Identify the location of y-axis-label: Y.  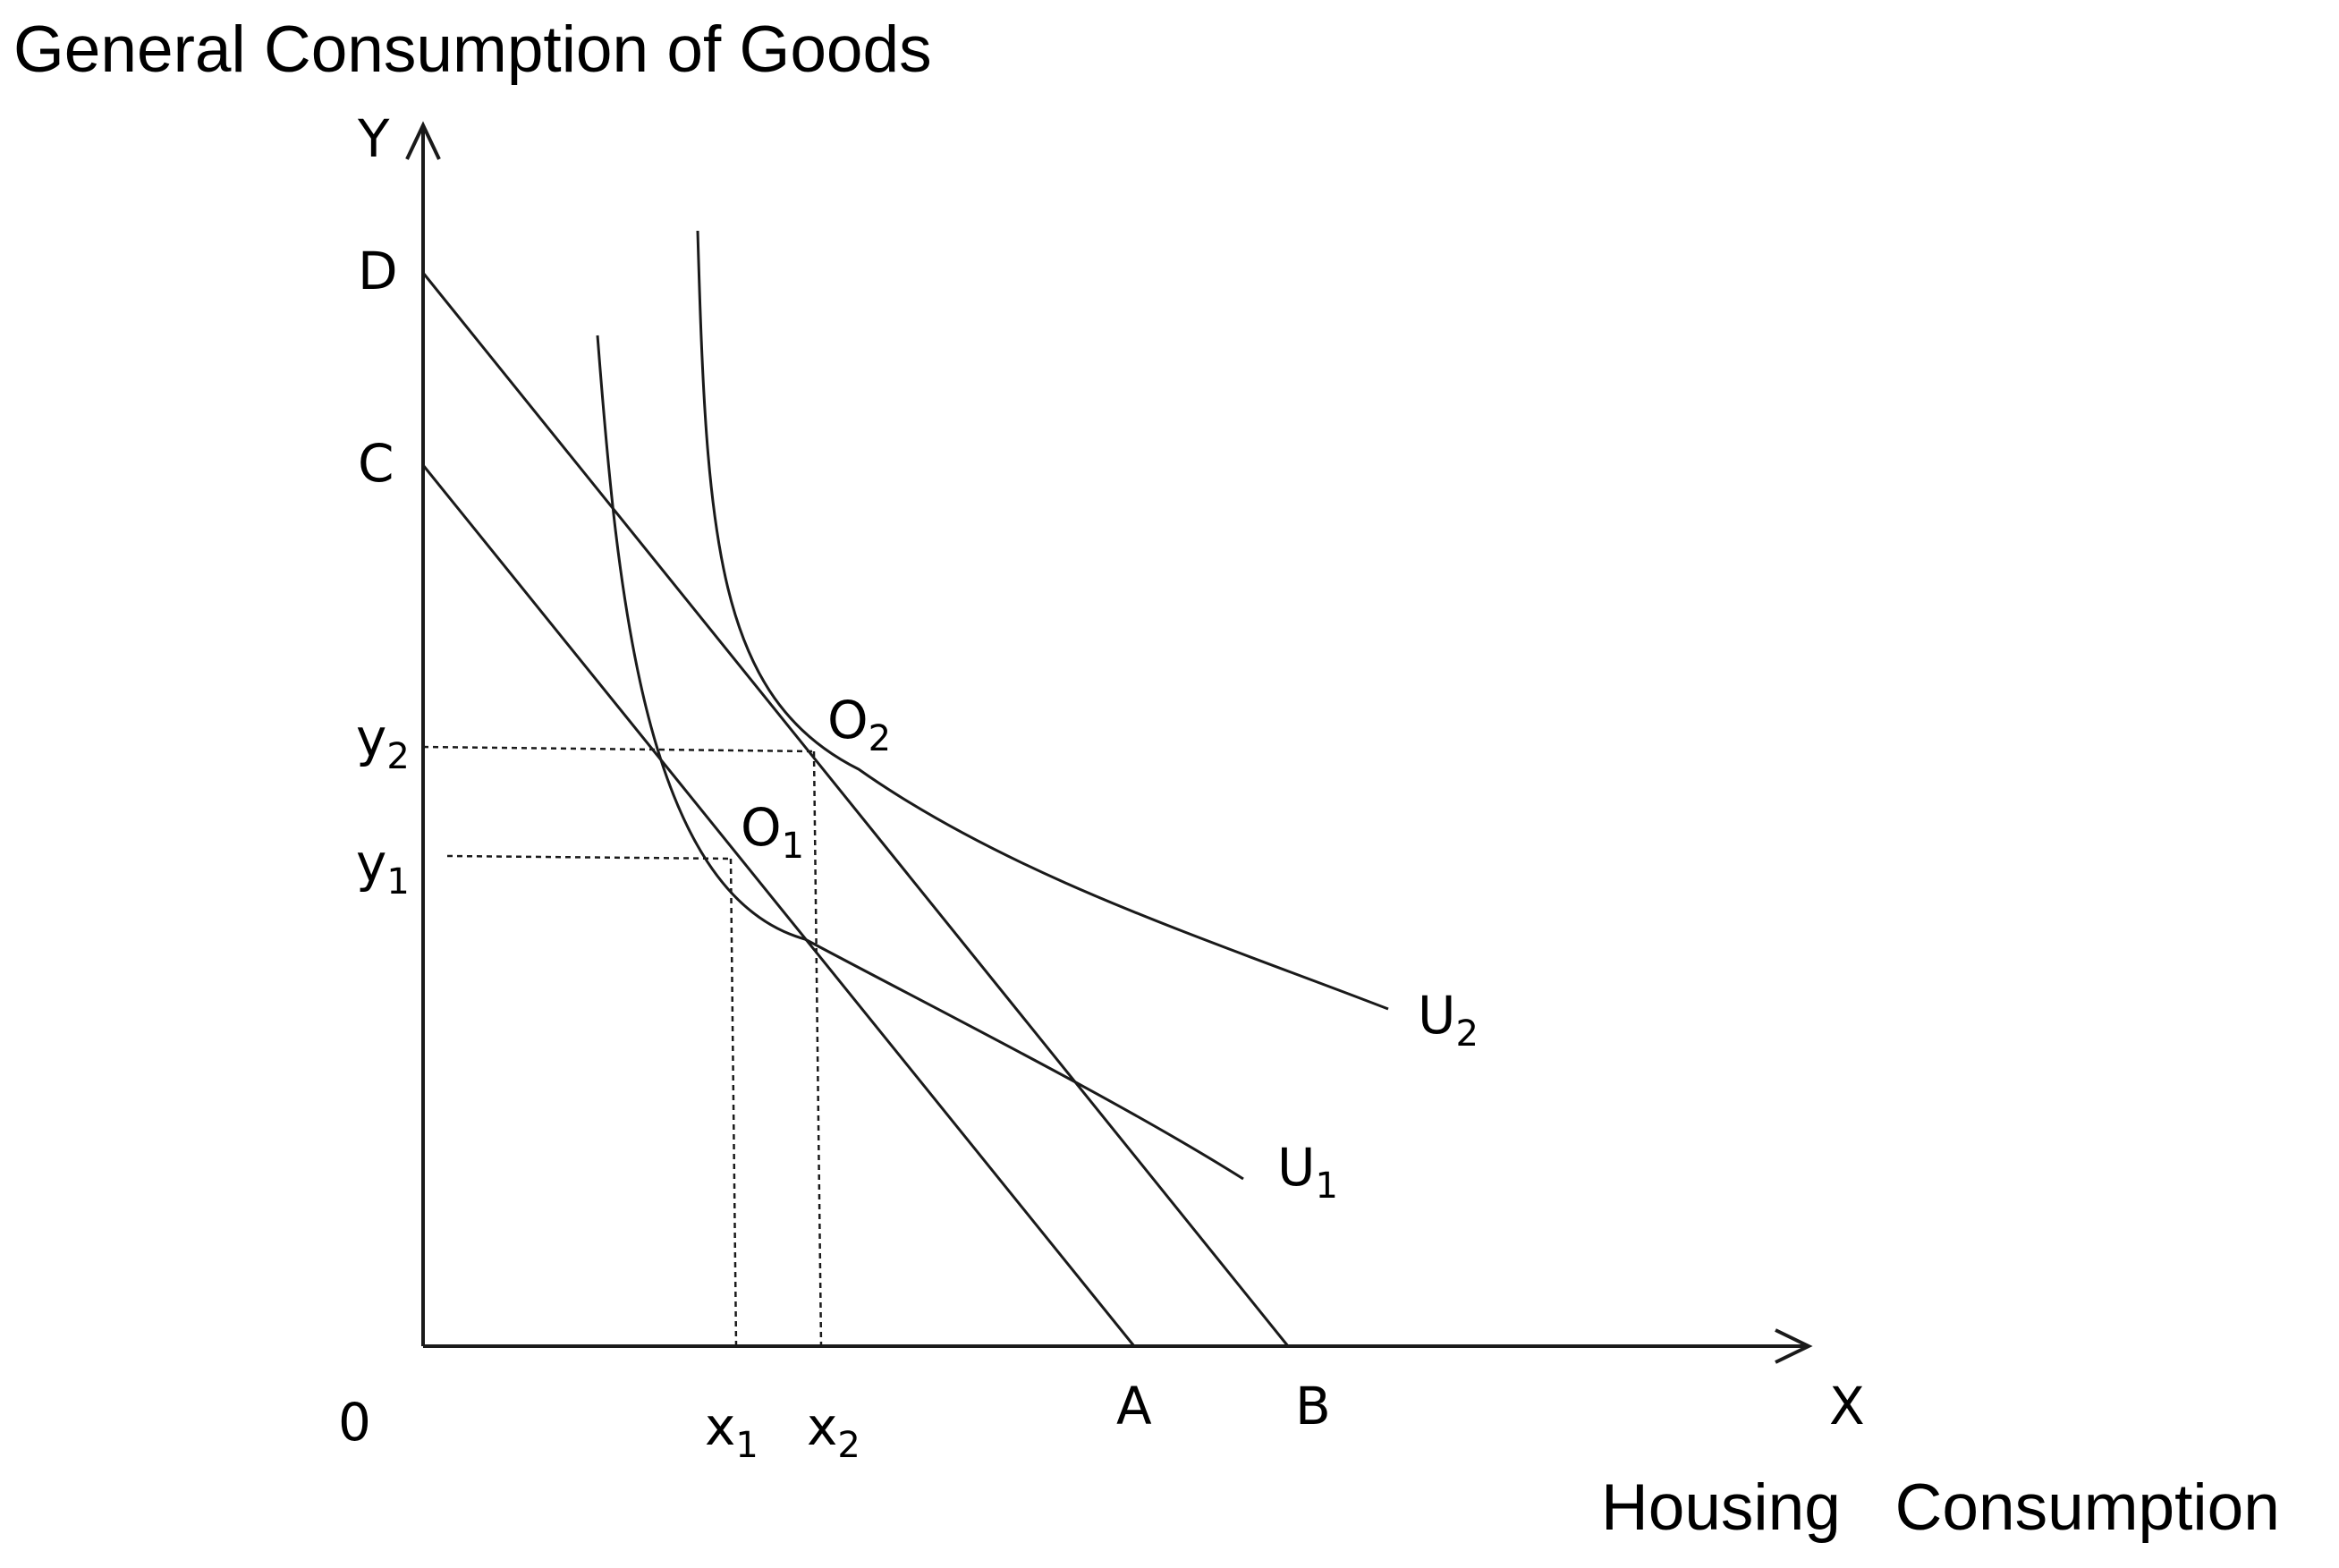
(373, 138).